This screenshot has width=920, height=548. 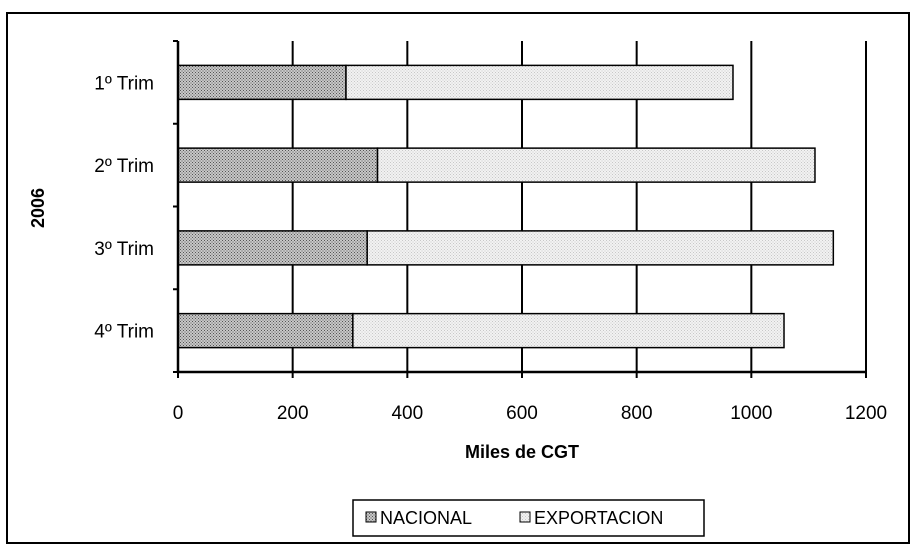 I want to click on legend-swatch-nacional, so click(x=371, y=517).